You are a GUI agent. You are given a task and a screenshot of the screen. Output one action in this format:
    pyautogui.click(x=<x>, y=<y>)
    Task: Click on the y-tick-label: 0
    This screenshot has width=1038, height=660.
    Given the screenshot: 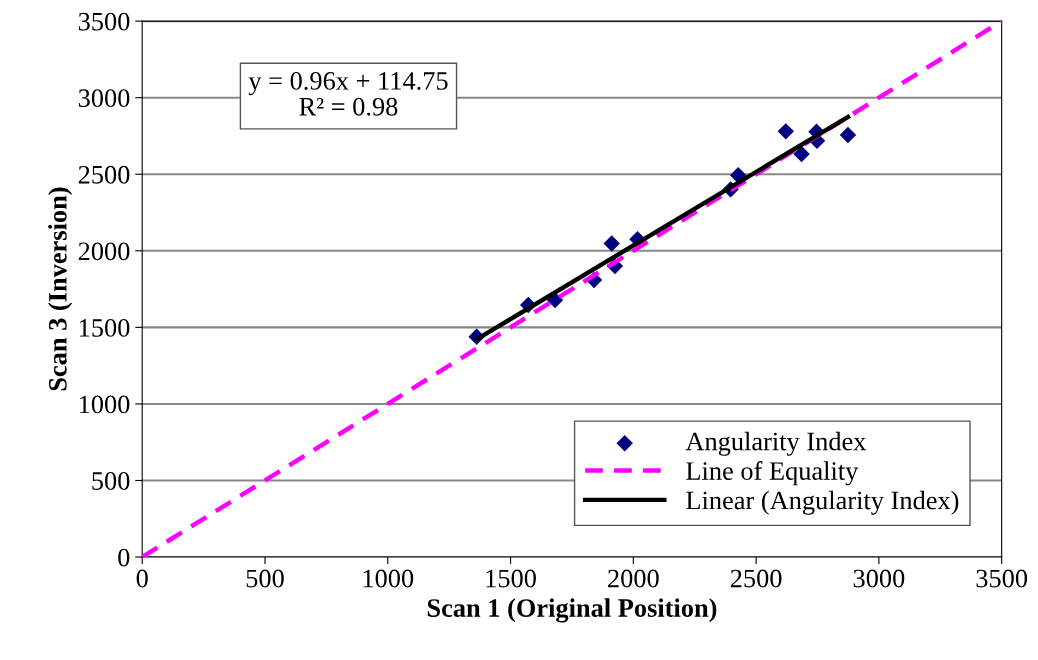 What is the action you would take?
    pyautogui.click(x=124, y=557)
    